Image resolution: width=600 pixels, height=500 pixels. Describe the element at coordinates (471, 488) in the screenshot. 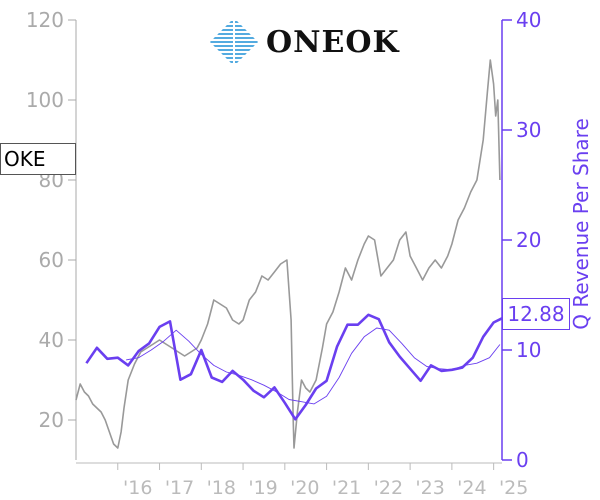

I see `x-tick-label: '24` at that location.